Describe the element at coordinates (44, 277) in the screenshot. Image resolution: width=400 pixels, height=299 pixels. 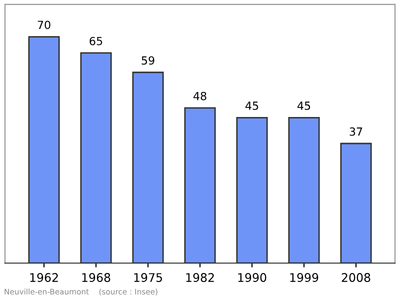
I see `x-tick-label: 1962` at that location.